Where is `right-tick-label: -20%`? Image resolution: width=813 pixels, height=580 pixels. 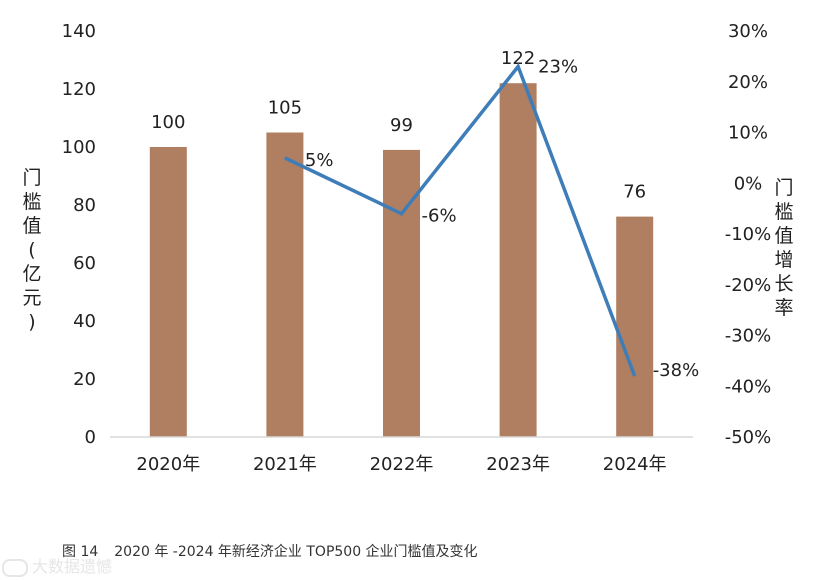
right-tick-label: -20% is located at coordinates (748, 285).